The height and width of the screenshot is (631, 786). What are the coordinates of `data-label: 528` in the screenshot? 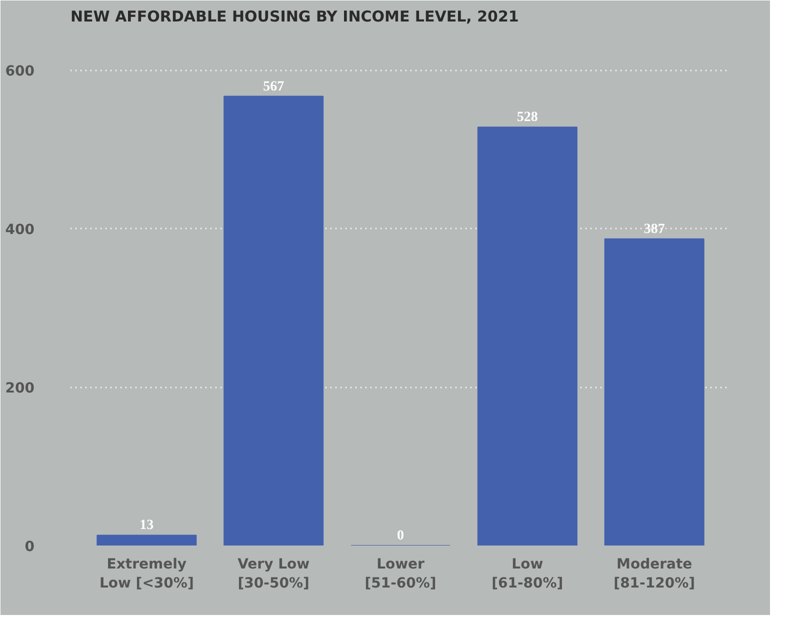 It's located at (527, 118).